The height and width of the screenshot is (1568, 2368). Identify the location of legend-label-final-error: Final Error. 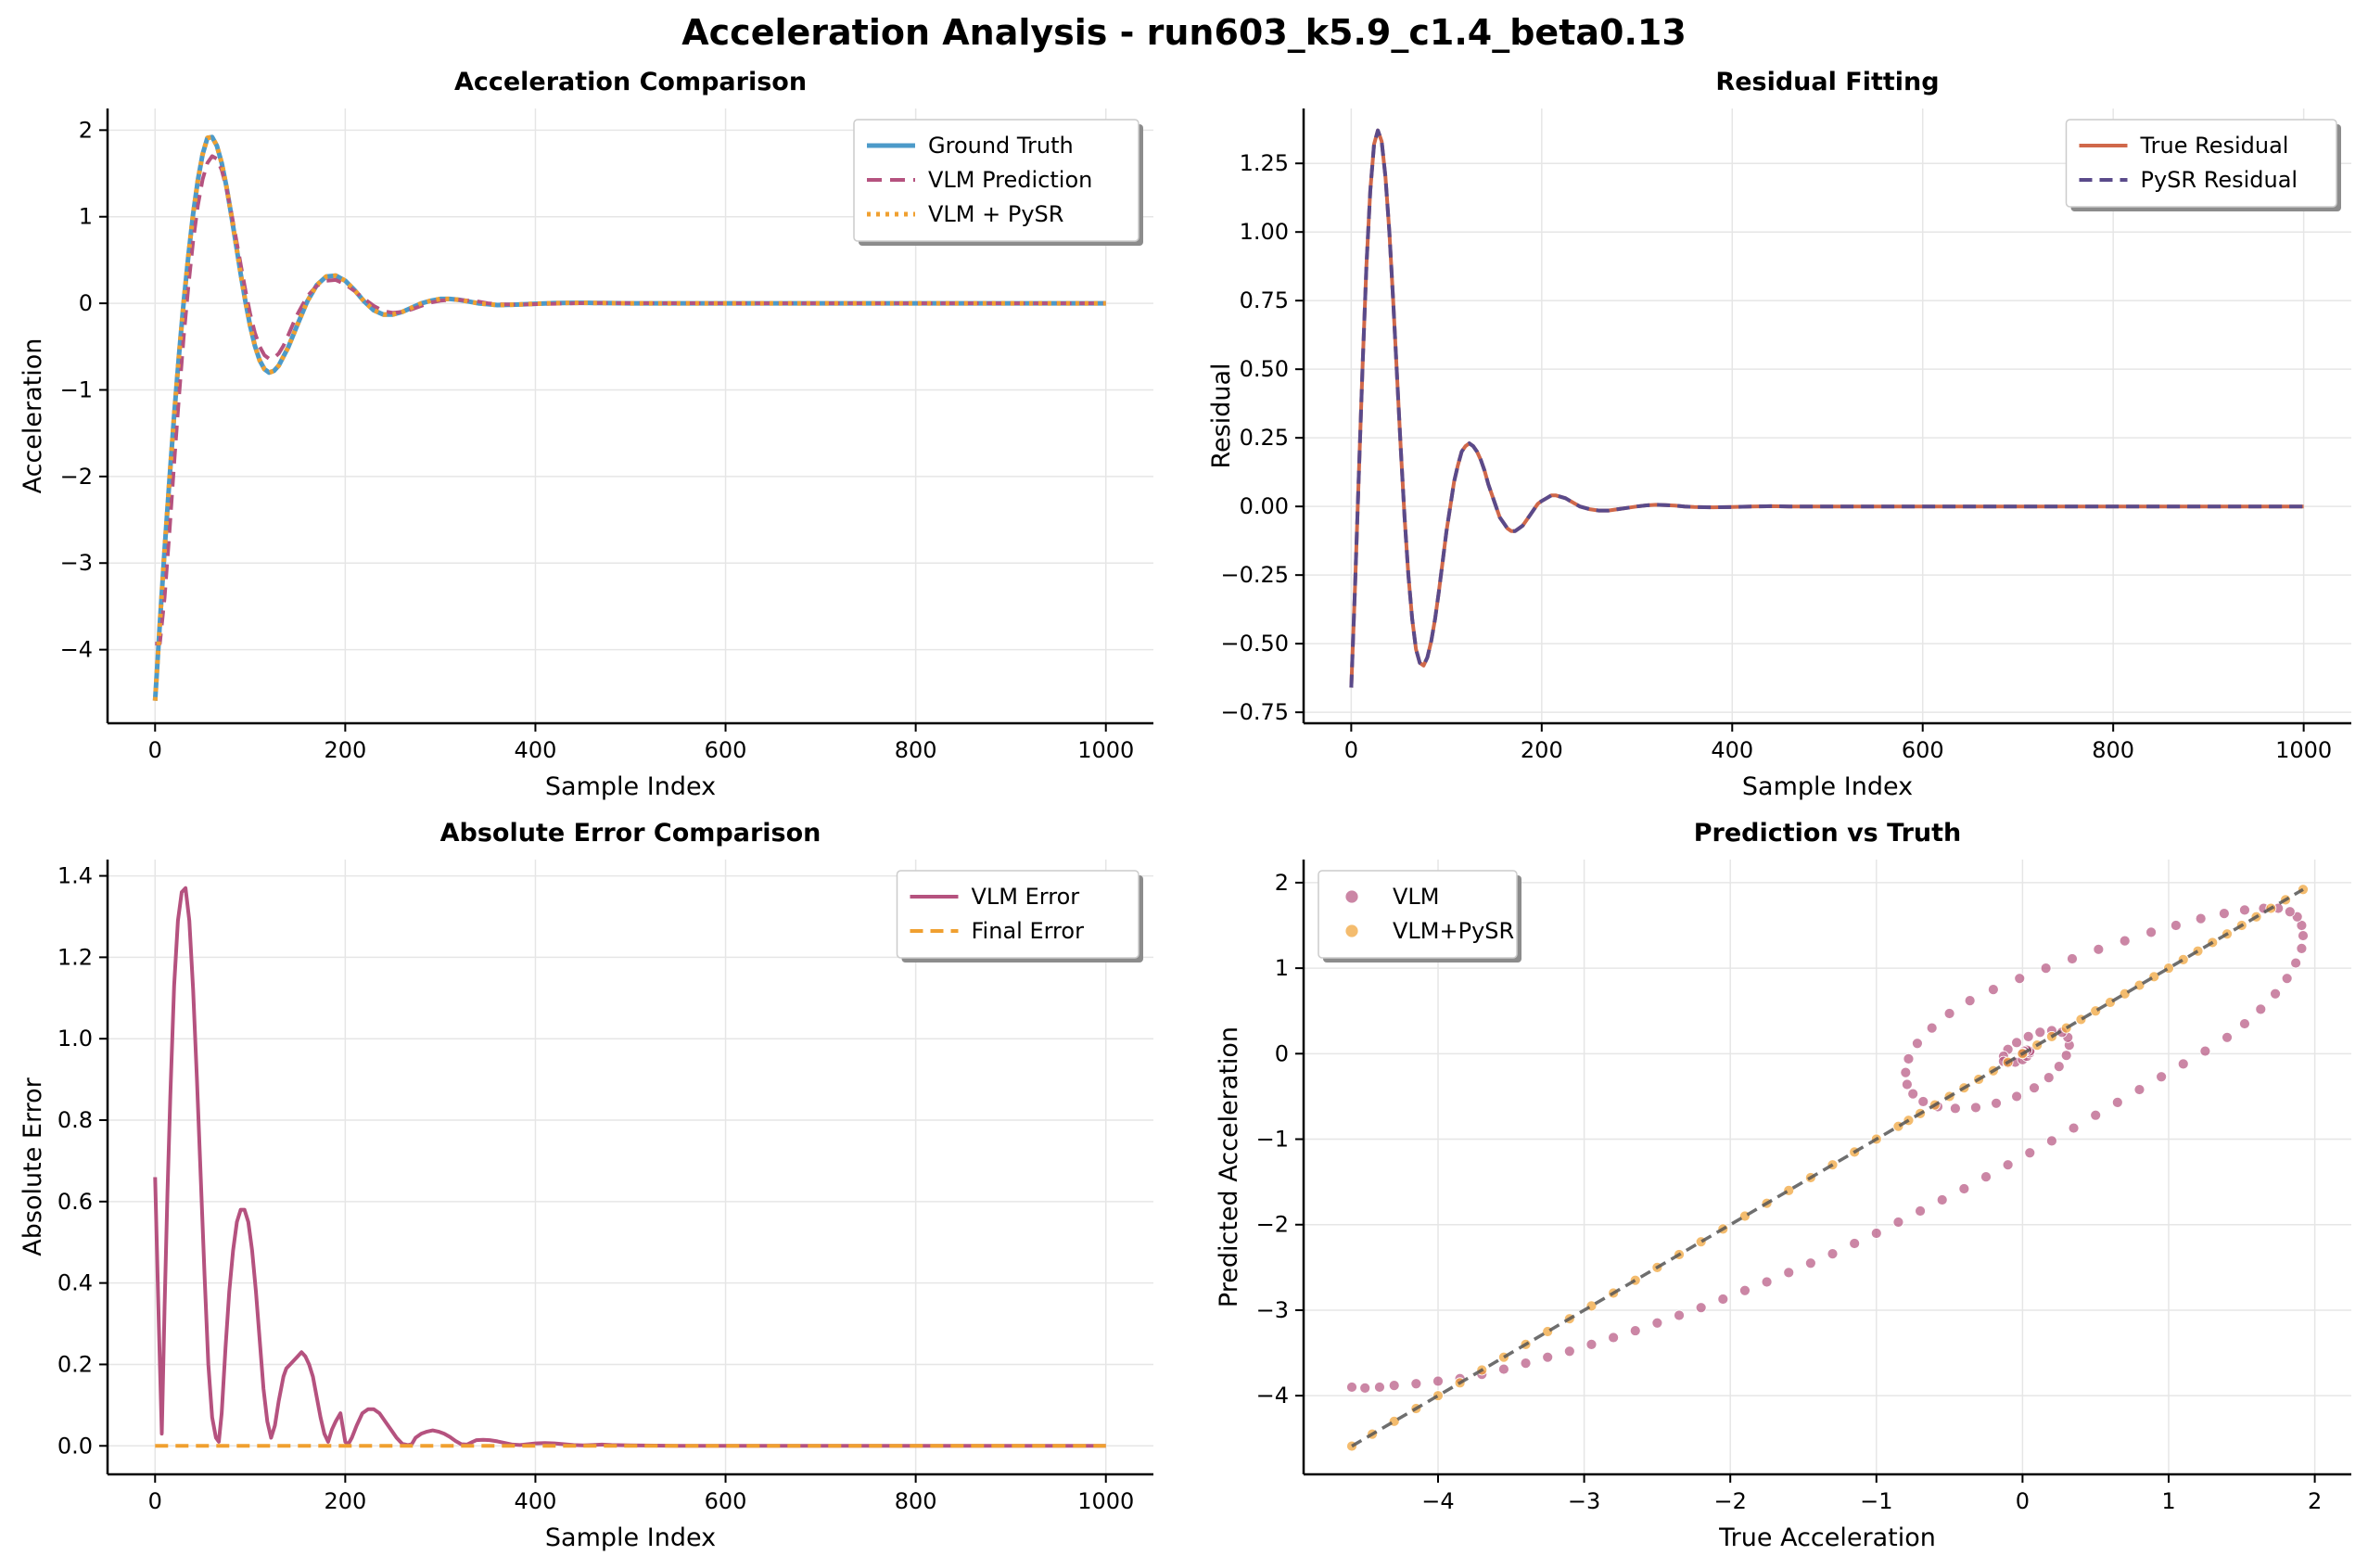
(1029, 931).